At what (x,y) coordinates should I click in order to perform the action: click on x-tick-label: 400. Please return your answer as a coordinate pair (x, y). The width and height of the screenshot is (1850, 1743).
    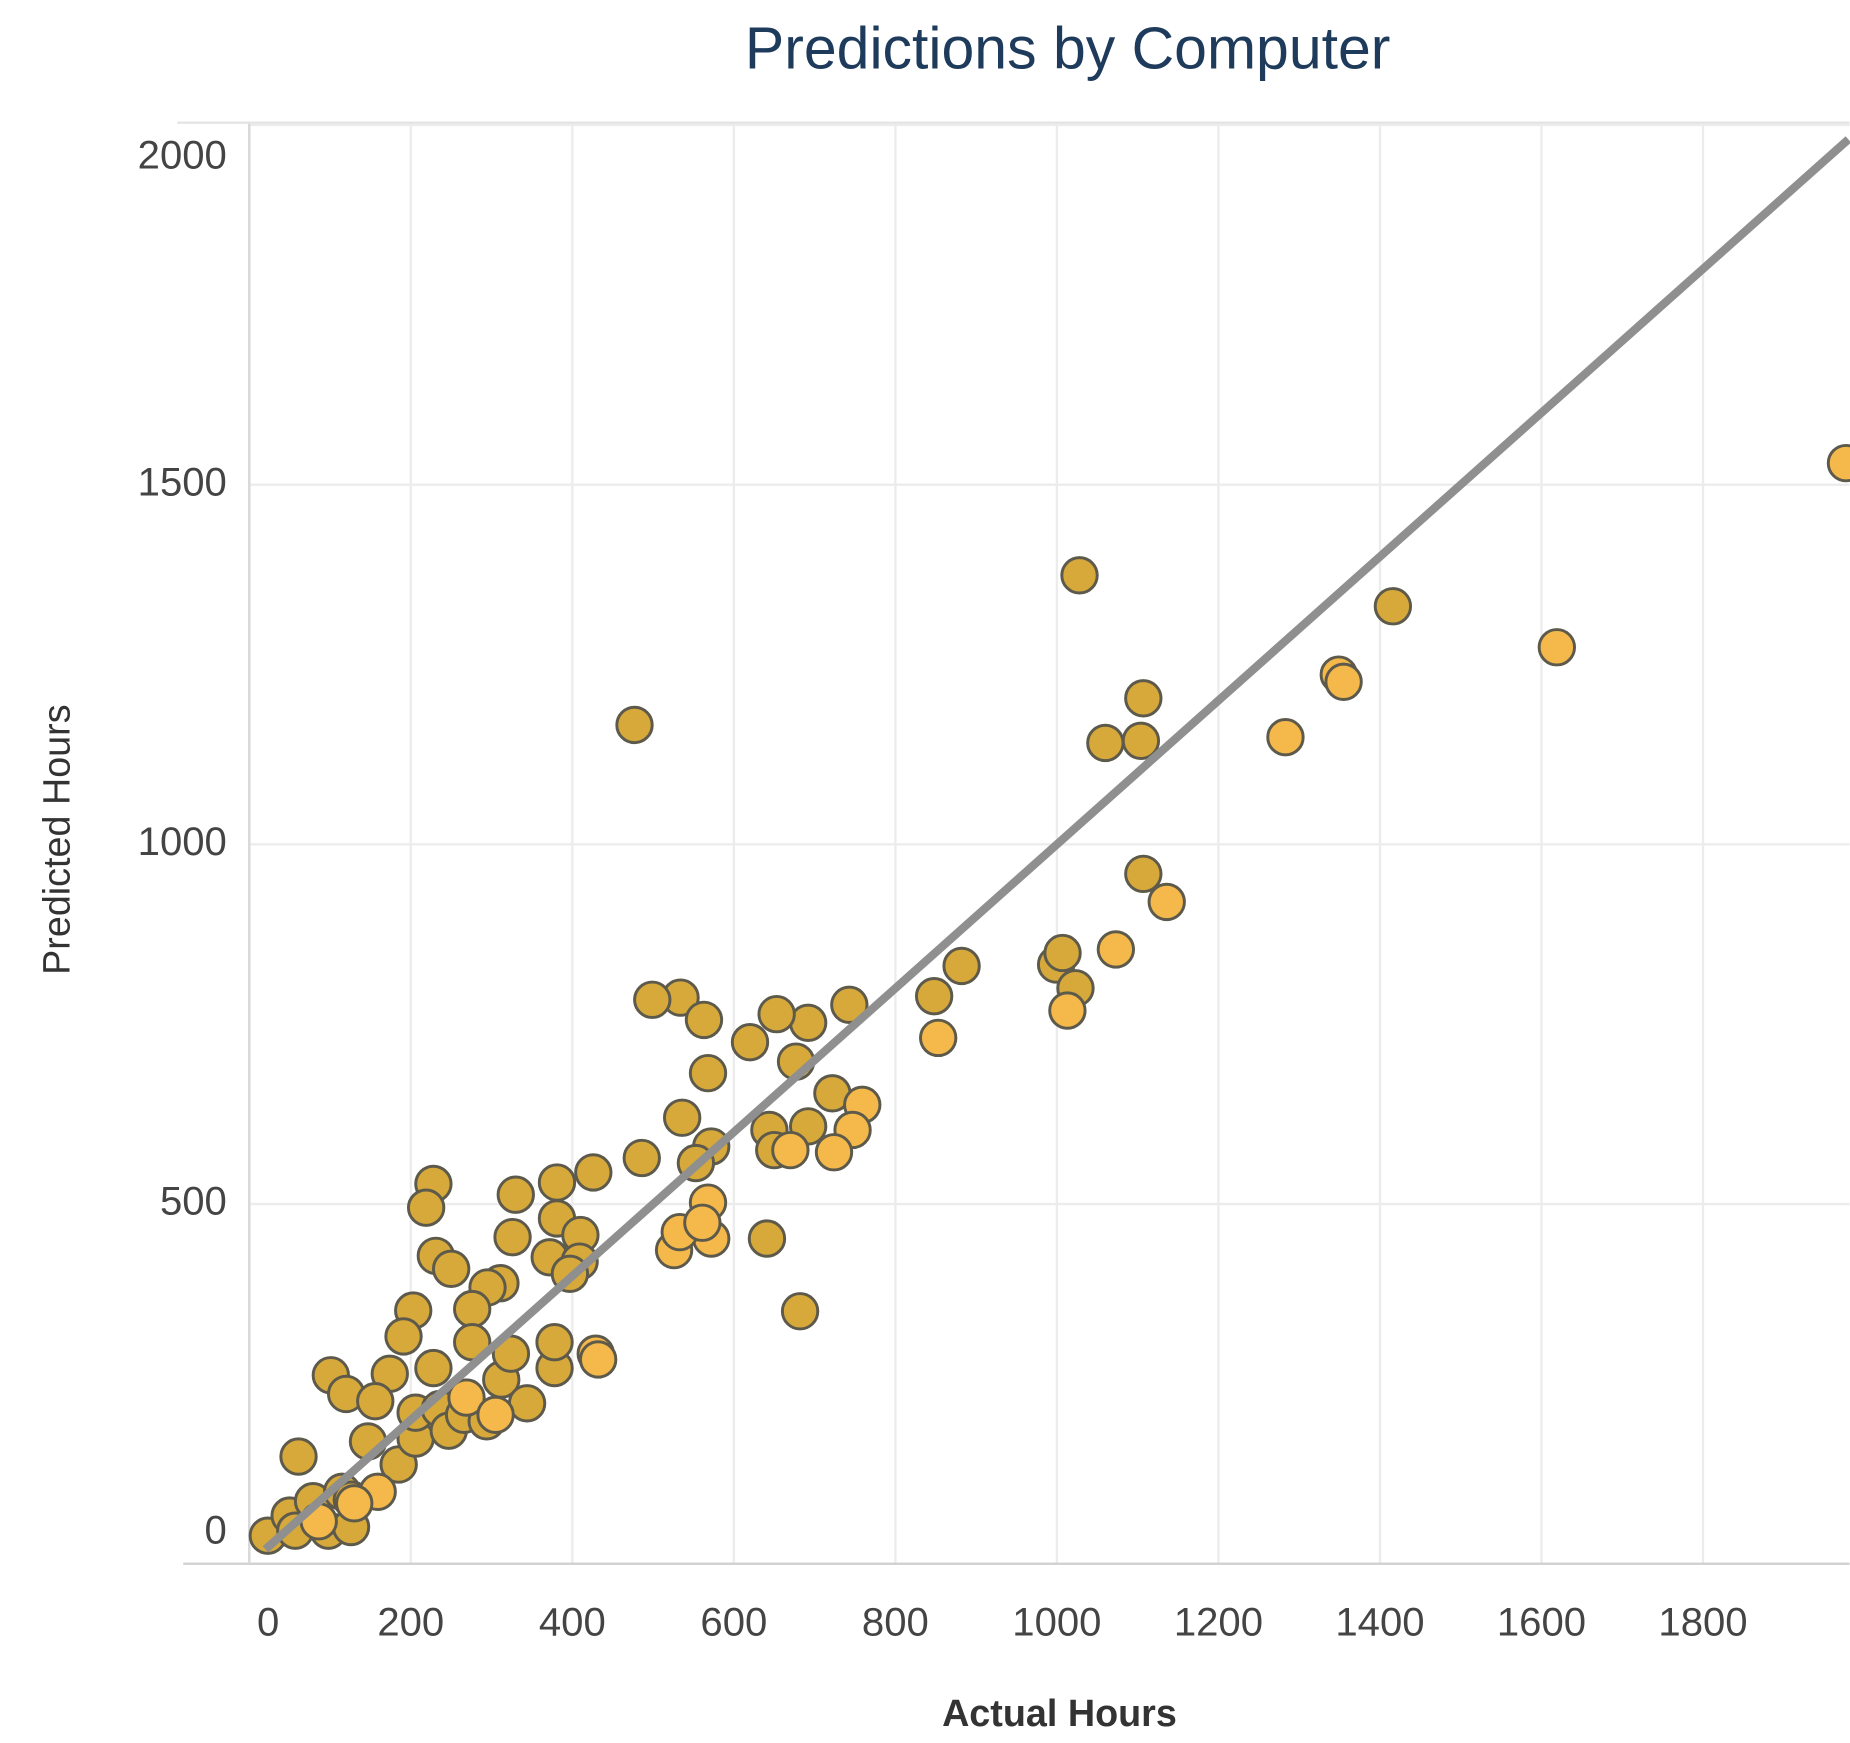
    Looking at the image, I should click on (572, 1623).